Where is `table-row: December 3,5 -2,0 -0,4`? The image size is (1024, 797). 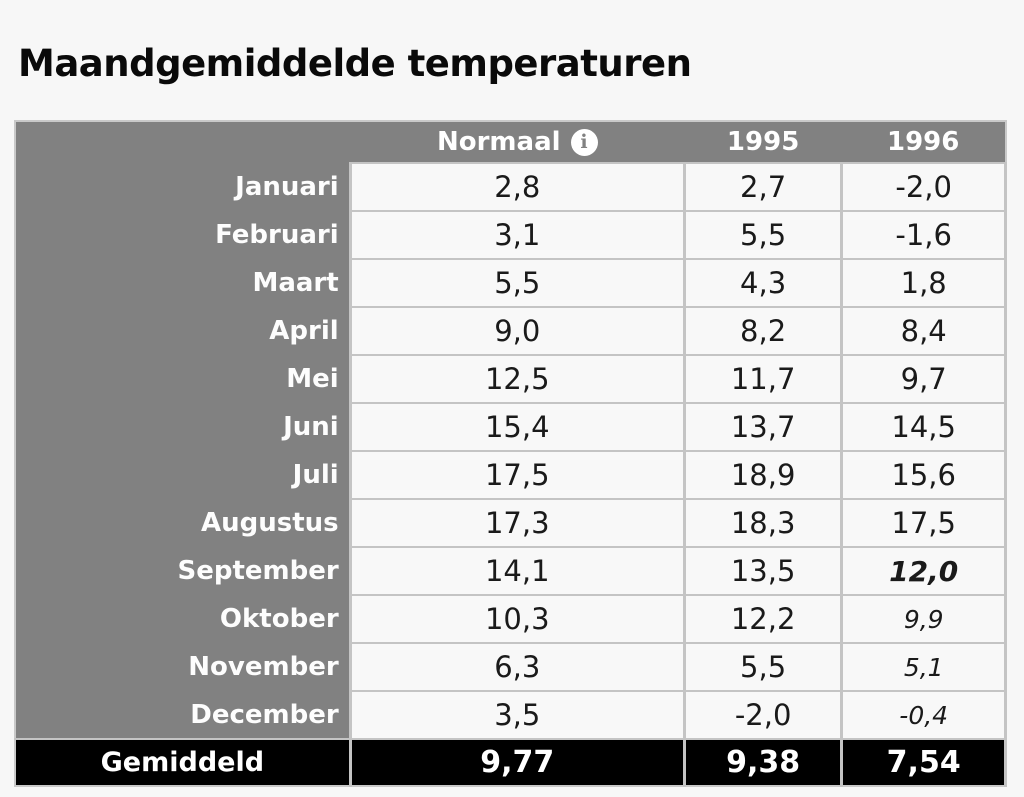 table-row: December 3,5 -2,0 -0,4 is located at coordinates (511, 715).